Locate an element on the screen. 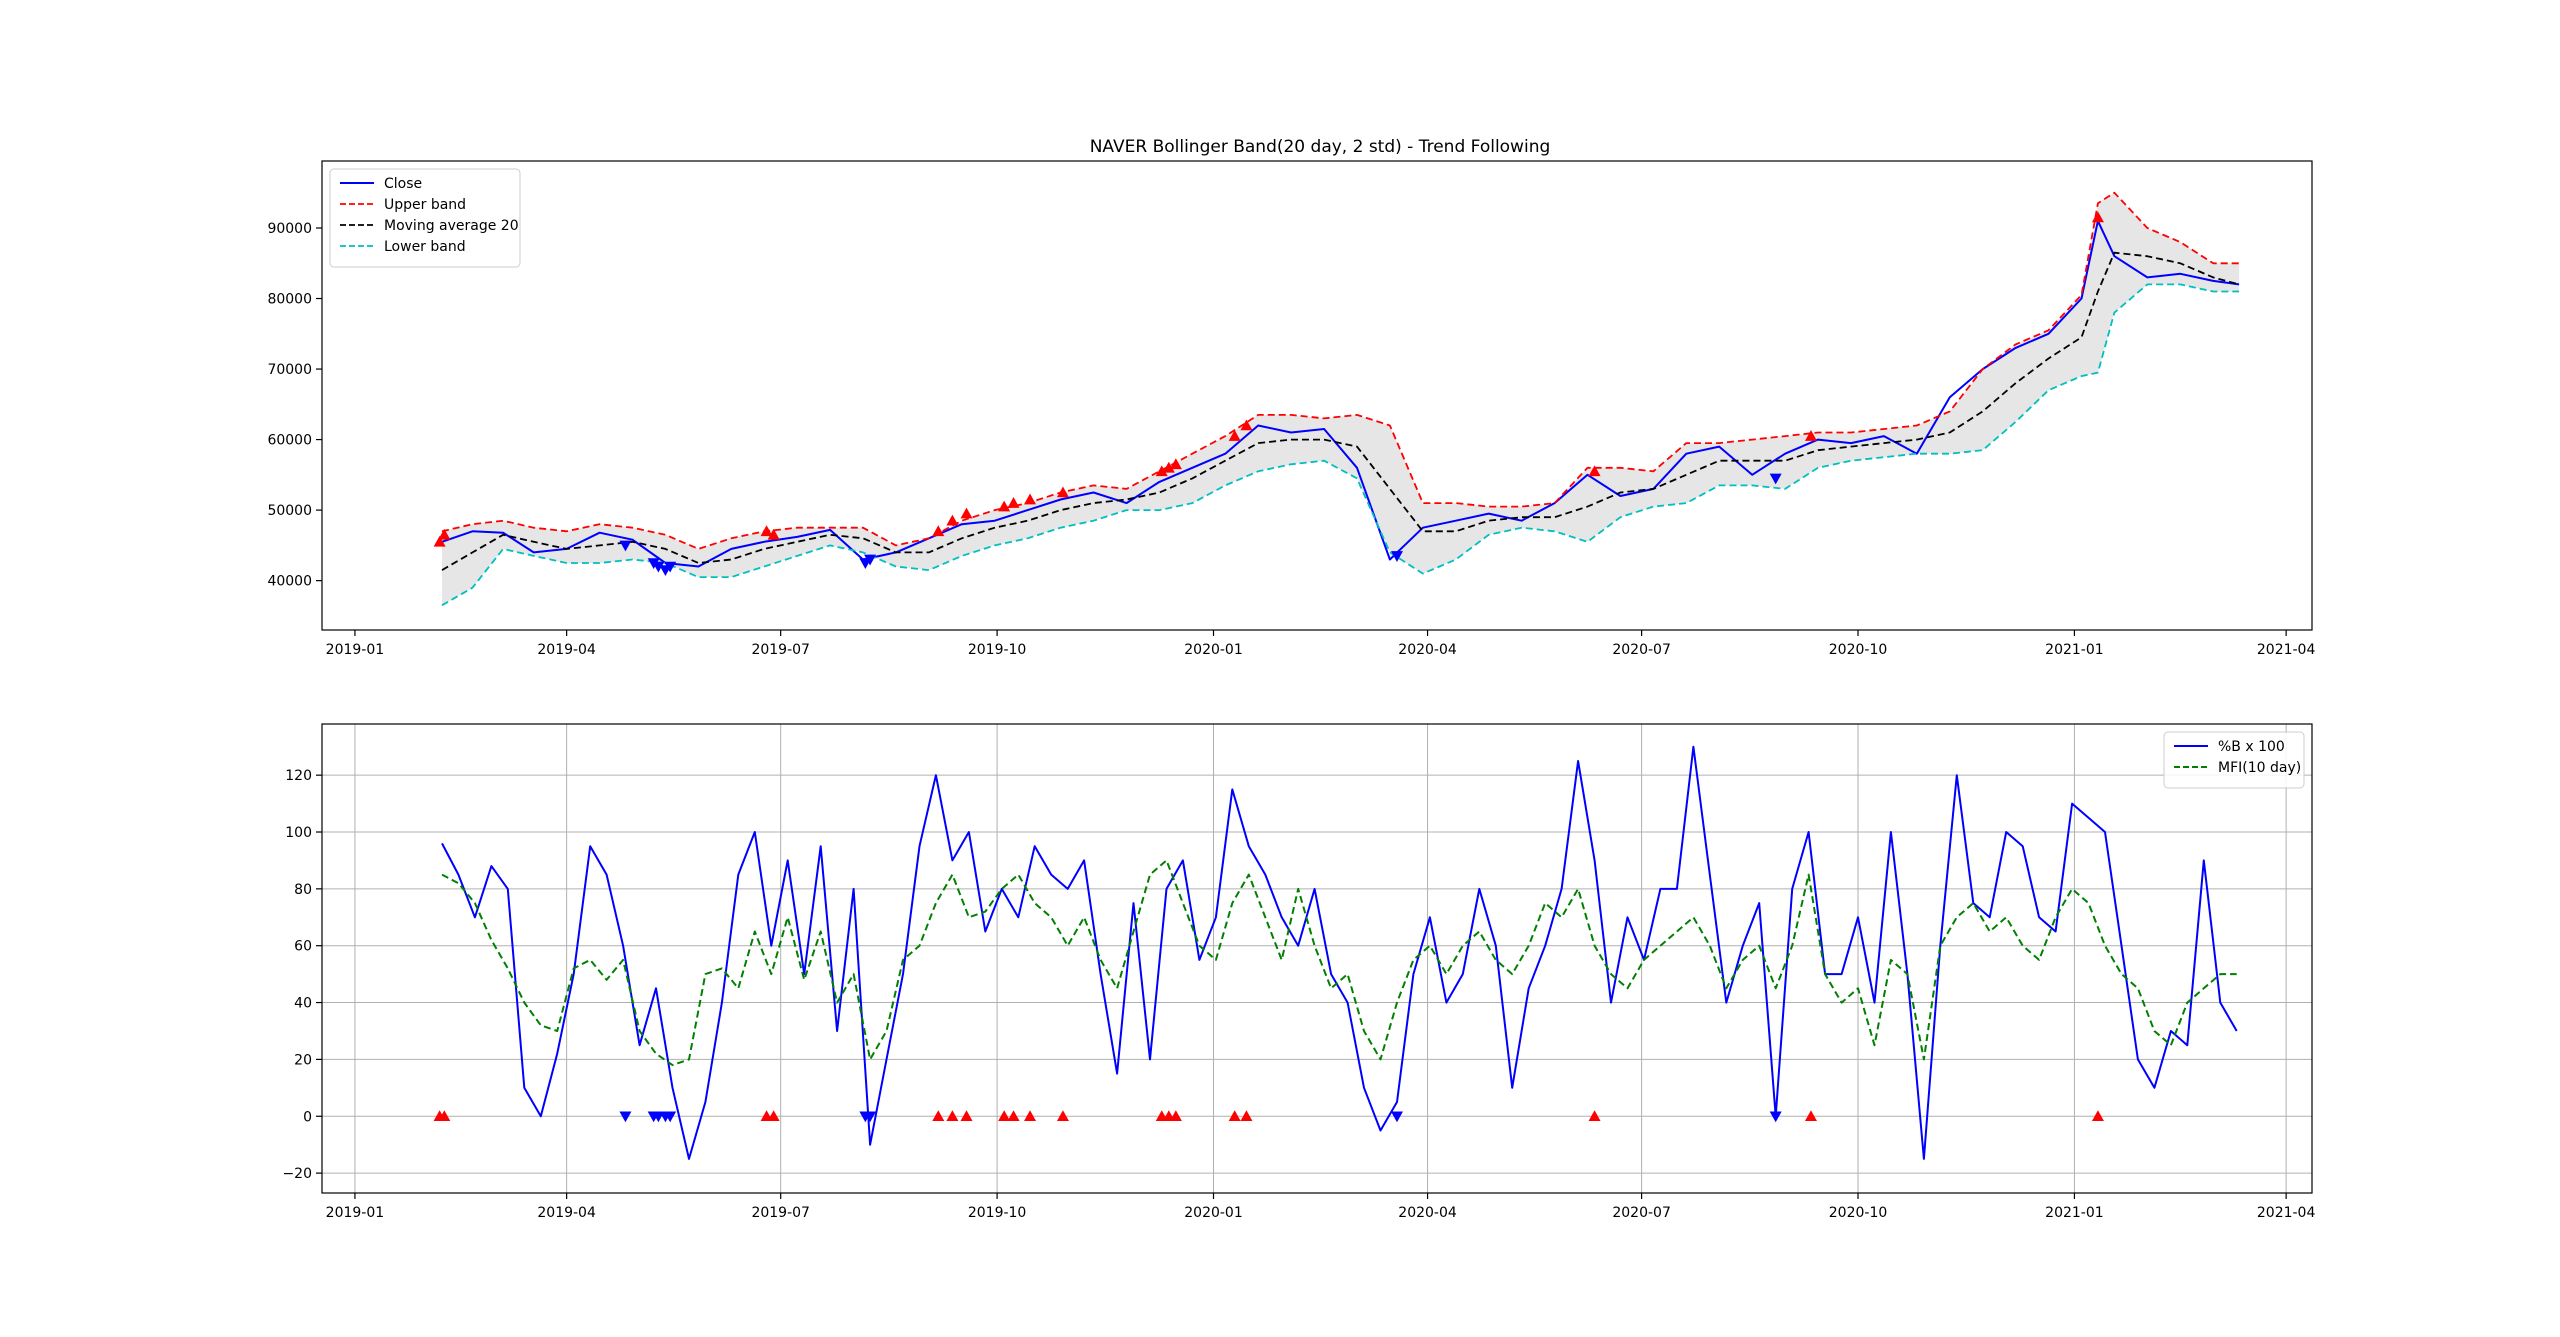  y-tick-label: 60 is located at coordinates (303, 947).